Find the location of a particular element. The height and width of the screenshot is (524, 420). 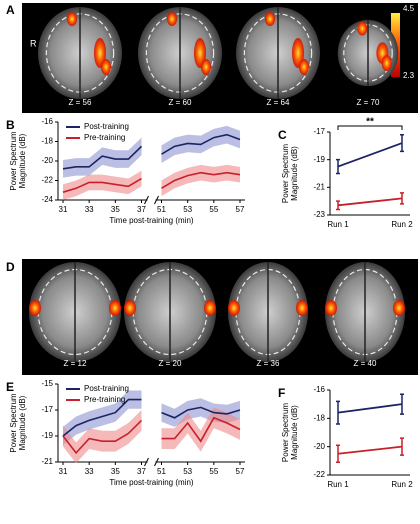

slice-label: Z = 64 is located at coordinates (278, 102).